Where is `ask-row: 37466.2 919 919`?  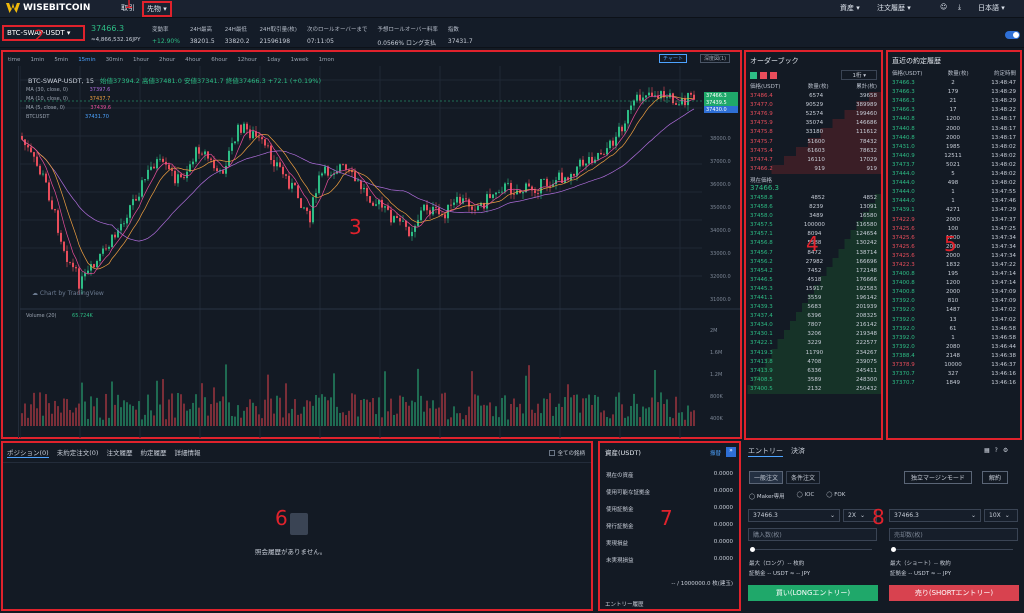
ask-row: 37466.2 919 919 is located at coordinates (813, 169).